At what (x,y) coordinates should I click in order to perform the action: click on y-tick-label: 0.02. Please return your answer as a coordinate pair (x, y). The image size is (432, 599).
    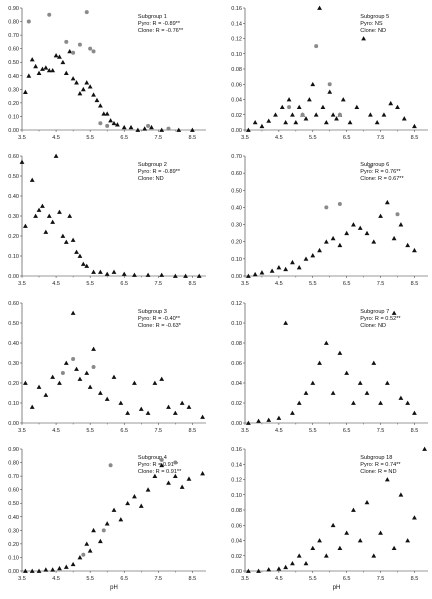
    Looking at the image, I should click on (236, 557).